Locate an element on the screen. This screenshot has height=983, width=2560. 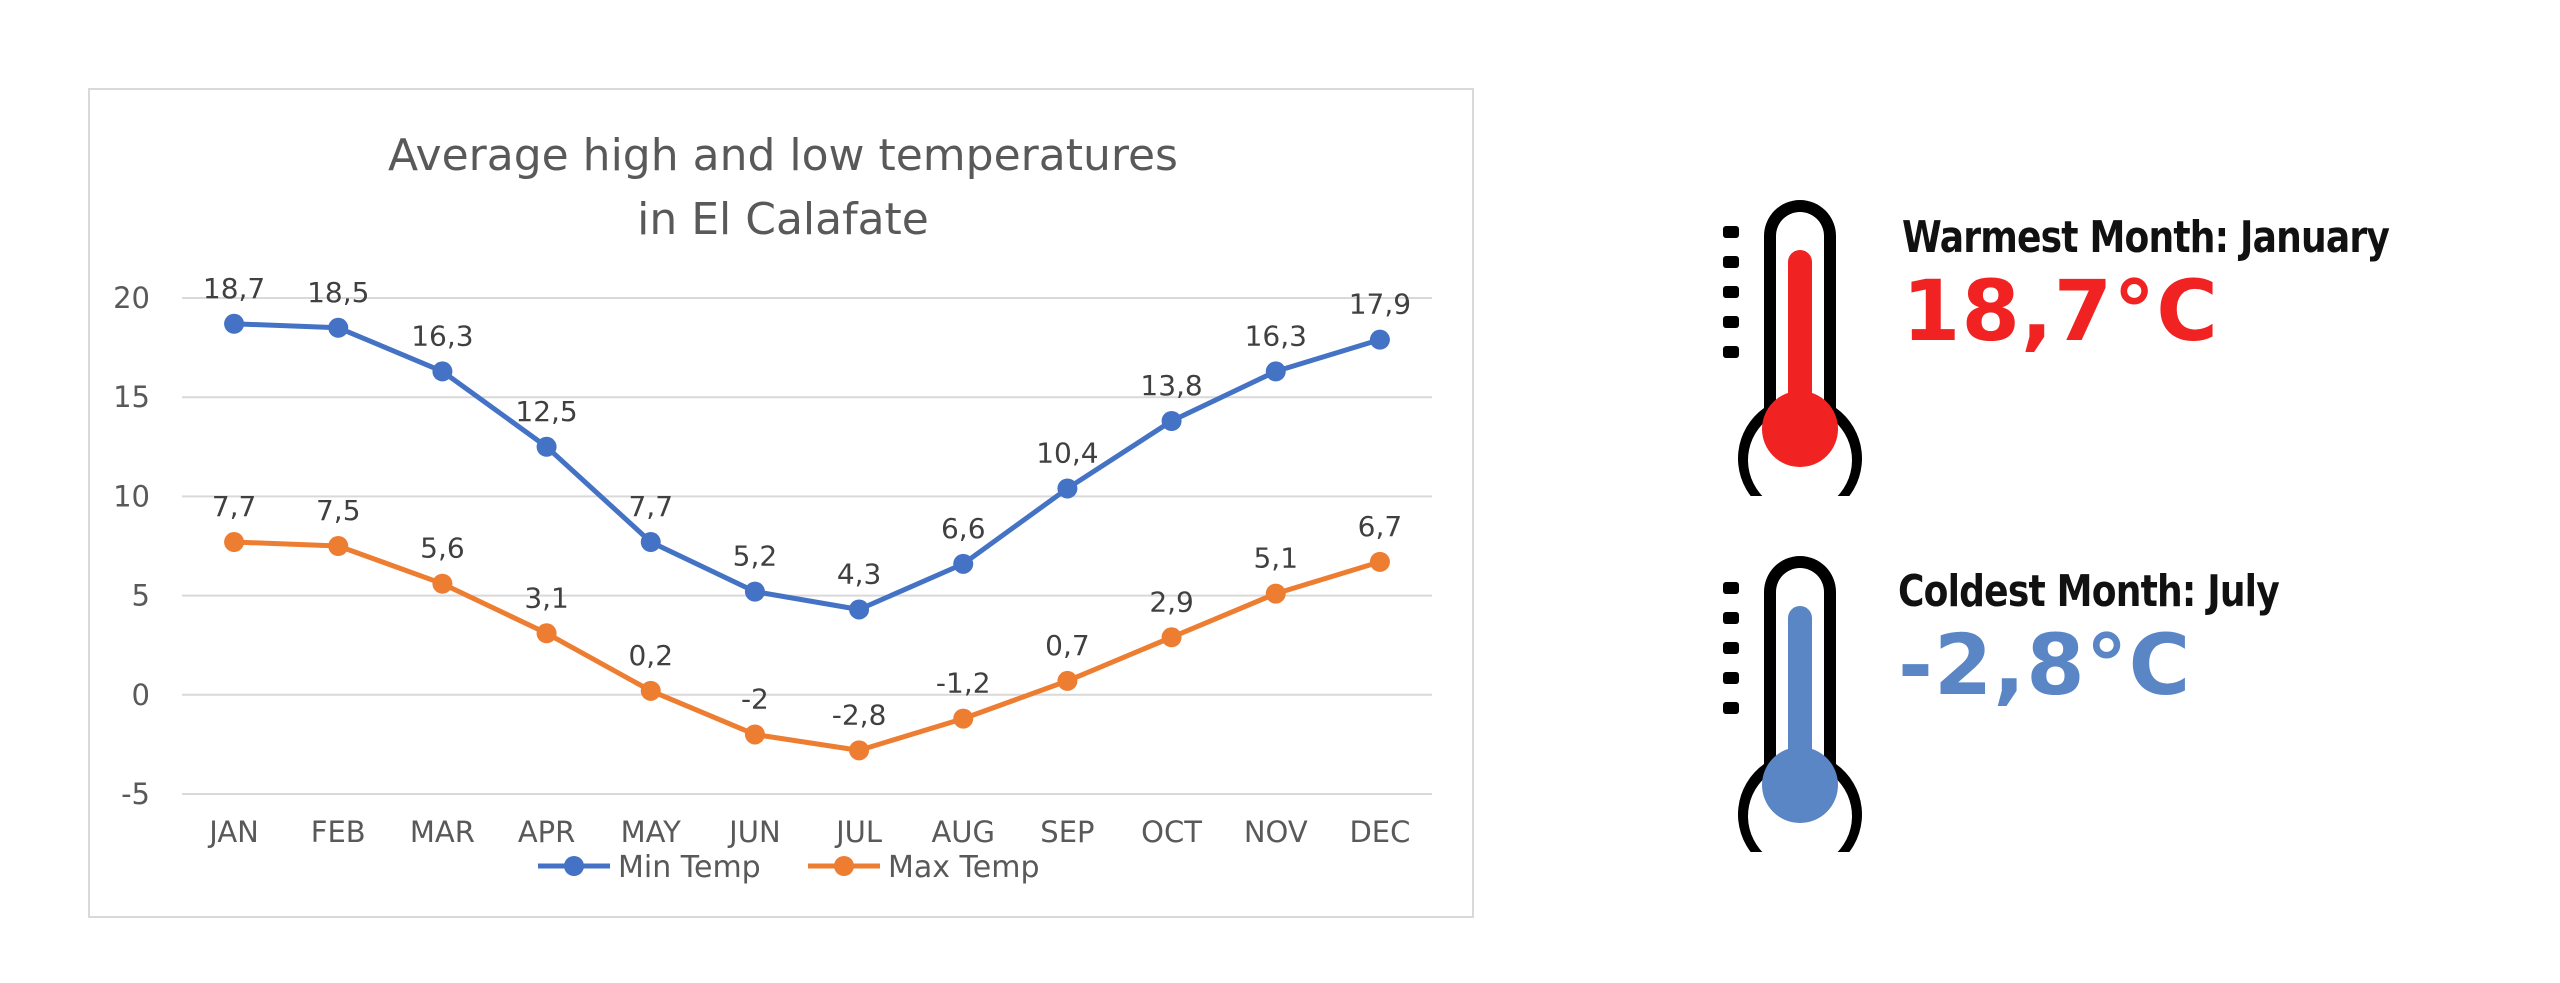
thermometer-cold-icon is located at coordinates (1792, 704).